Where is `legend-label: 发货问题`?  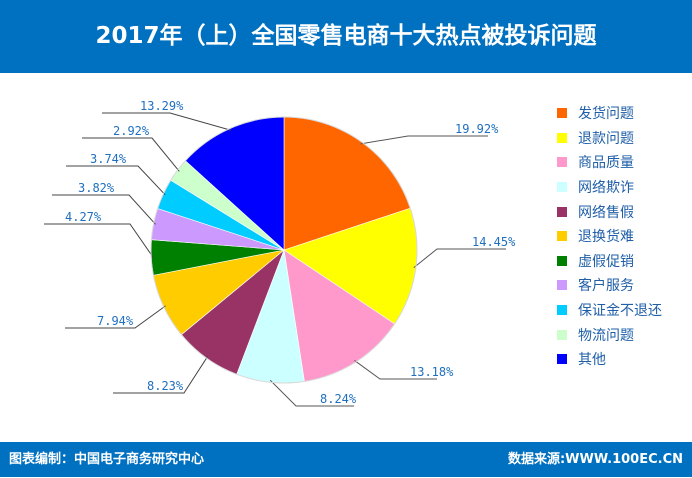 legend-label: 发货问题 is located at coordinates (606, 114).